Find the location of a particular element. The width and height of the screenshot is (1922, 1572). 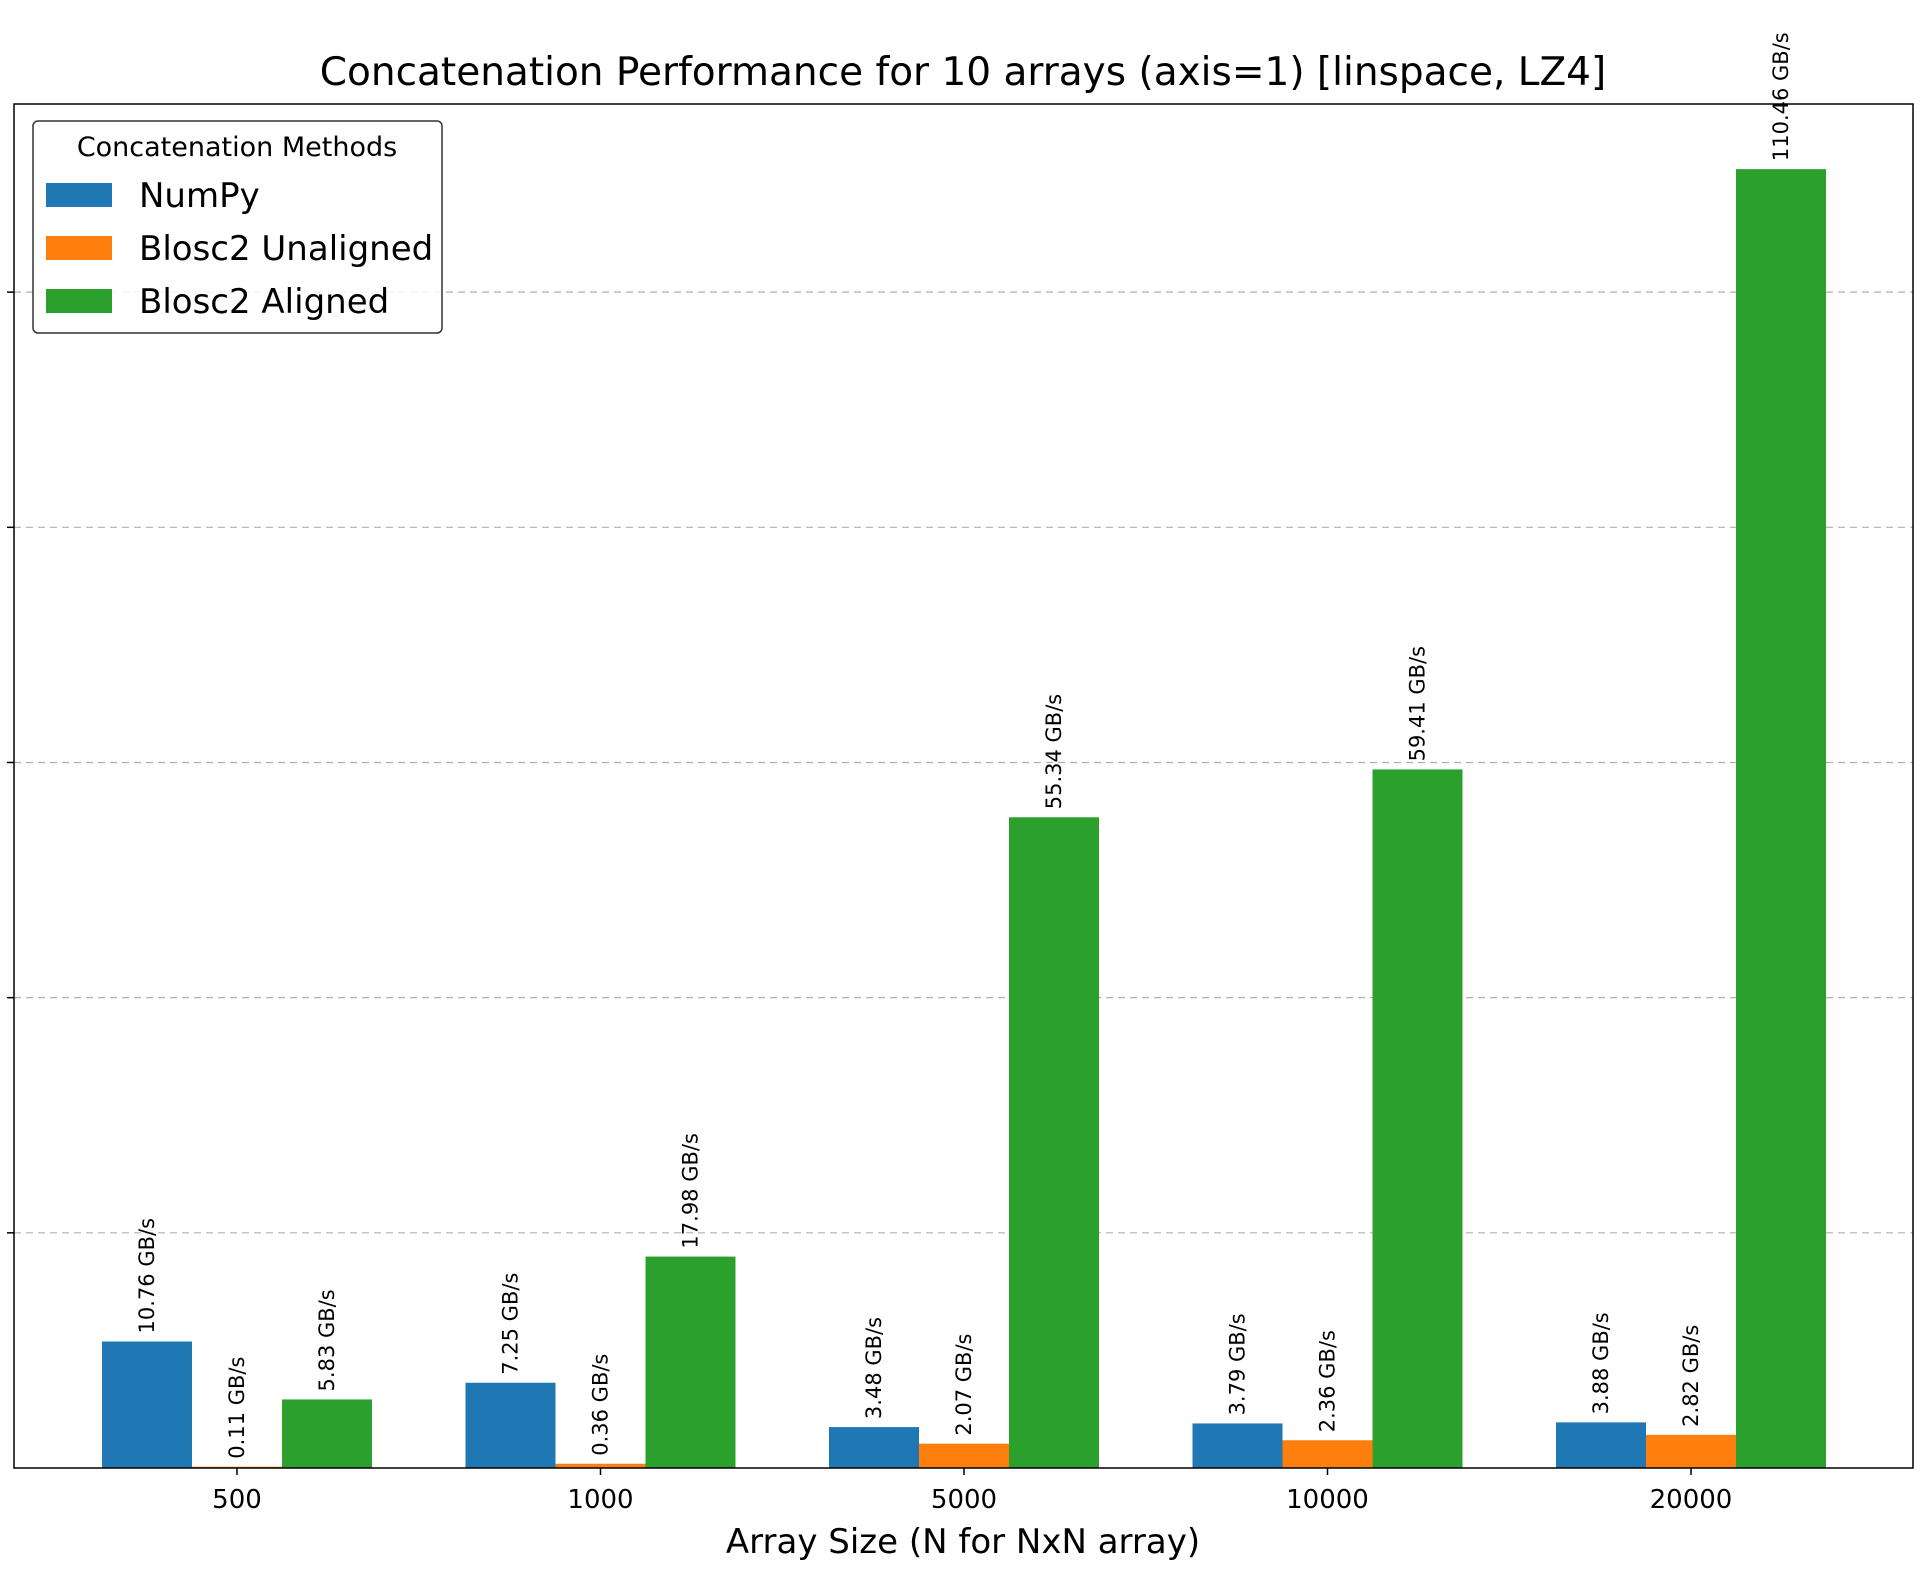

x-tick-label: 500 is located at coordinates (237, 1500).